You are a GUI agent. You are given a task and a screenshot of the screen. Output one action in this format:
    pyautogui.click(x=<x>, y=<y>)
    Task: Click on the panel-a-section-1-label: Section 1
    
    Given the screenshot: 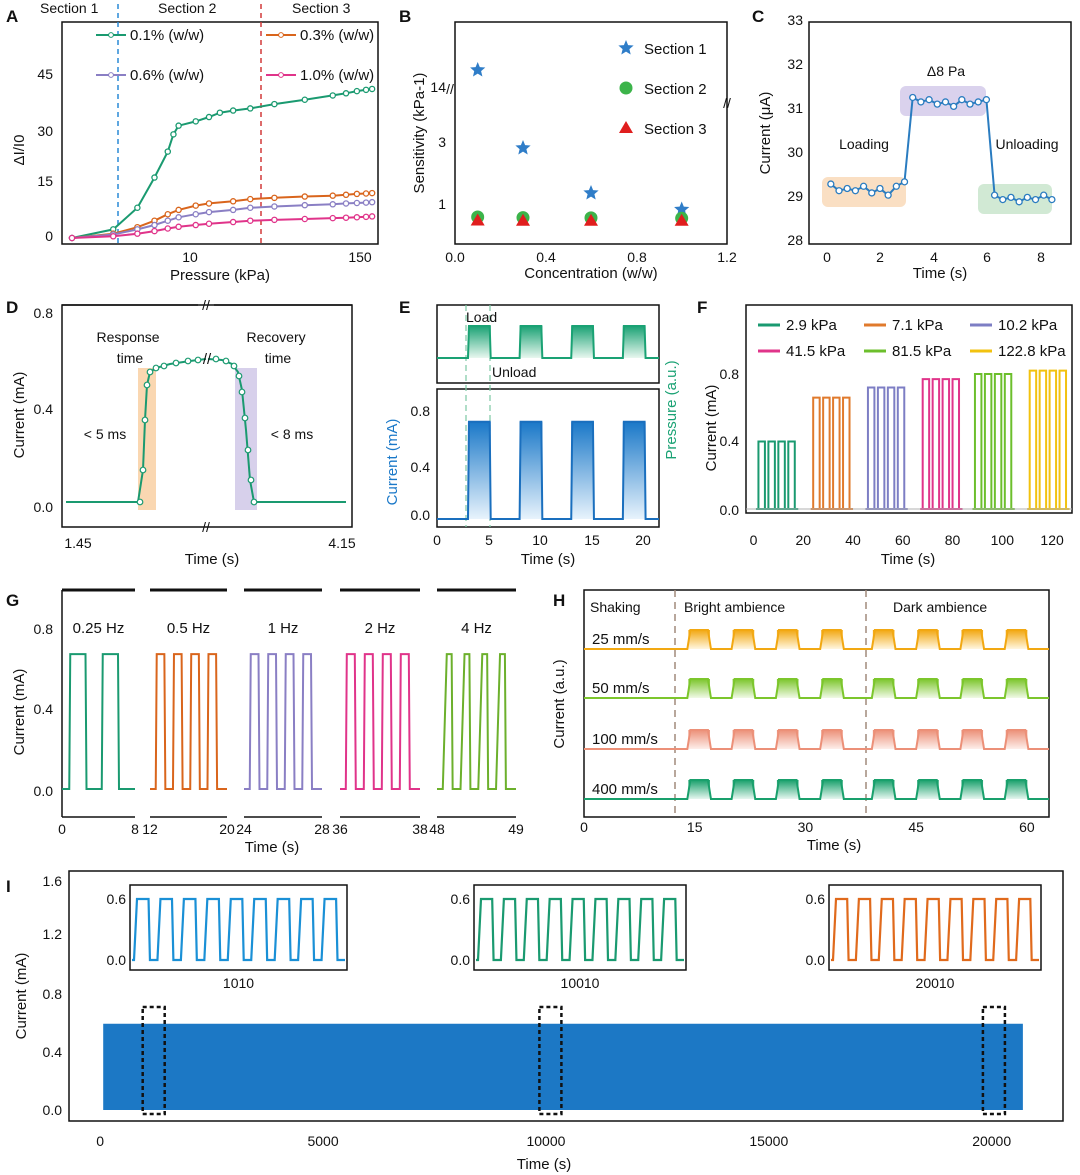 What is the action you would take?
    pyautogui.click(x=69, y=8)
    